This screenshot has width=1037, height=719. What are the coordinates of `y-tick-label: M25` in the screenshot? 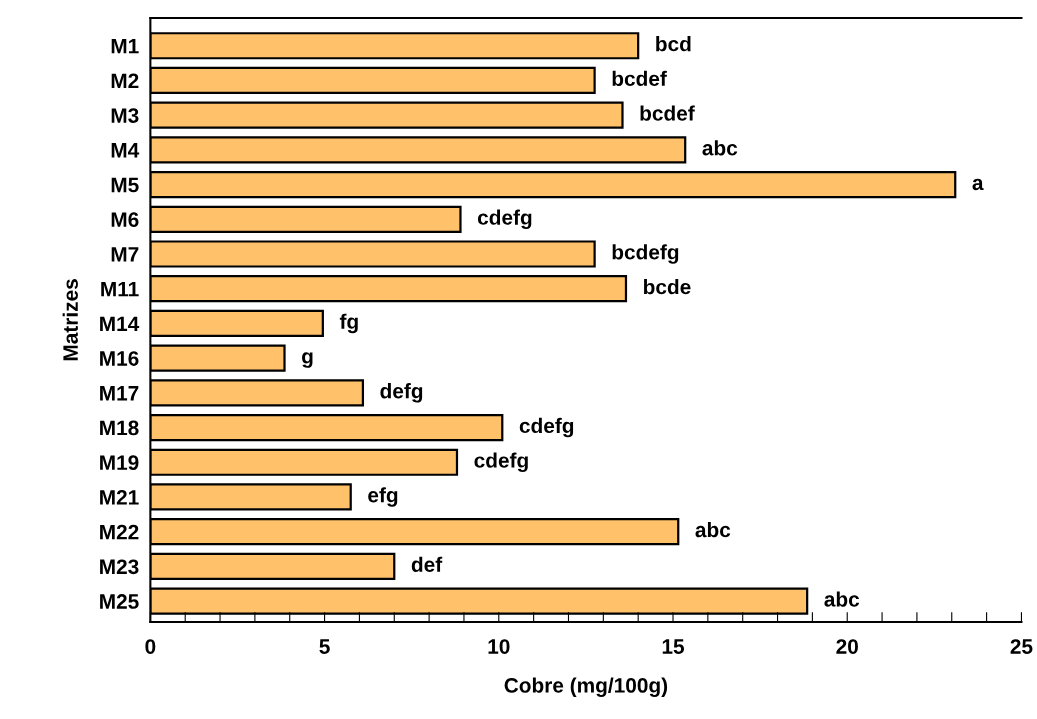 It's located at (119, 601).